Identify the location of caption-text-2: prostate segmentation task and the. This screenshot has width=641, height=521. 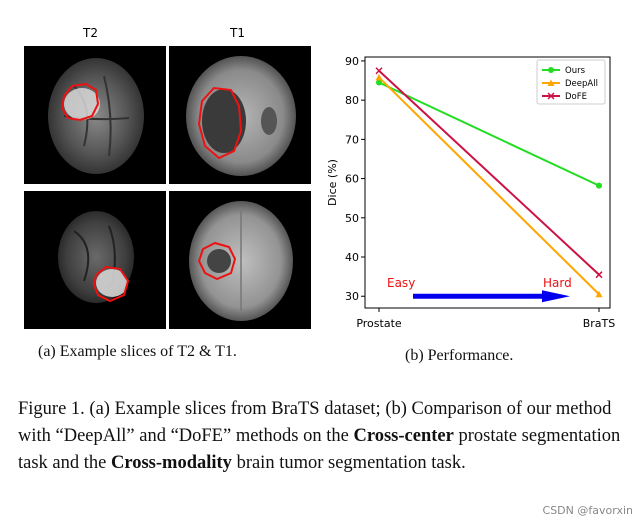
(319, 449).